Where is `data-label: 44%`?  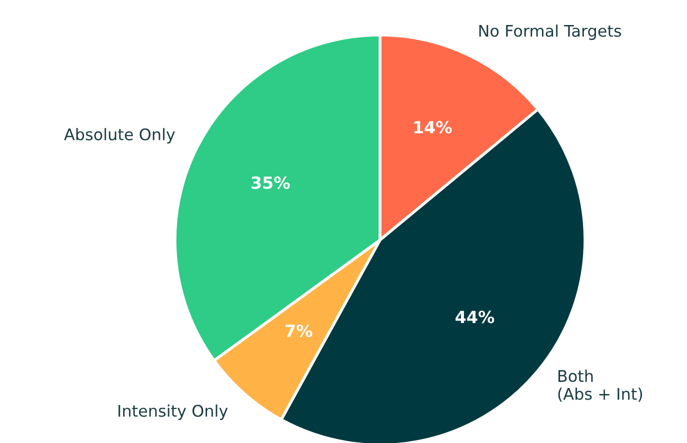
data-label: 44% is located at coordinates (475, 317).